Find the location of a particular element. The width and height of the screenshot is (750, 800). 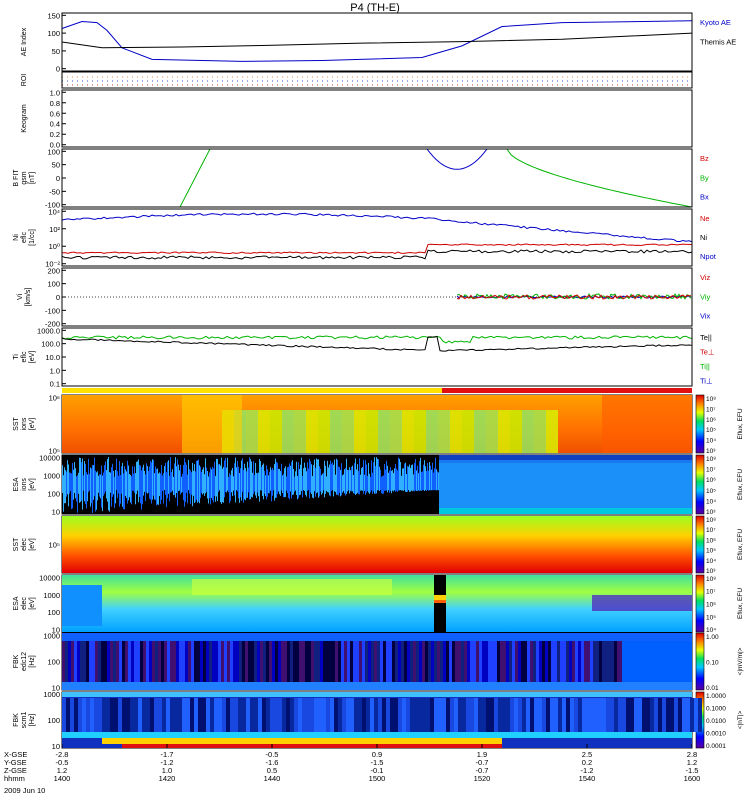

y-tick-label: 100.0 is located at coordinates (50, 344).